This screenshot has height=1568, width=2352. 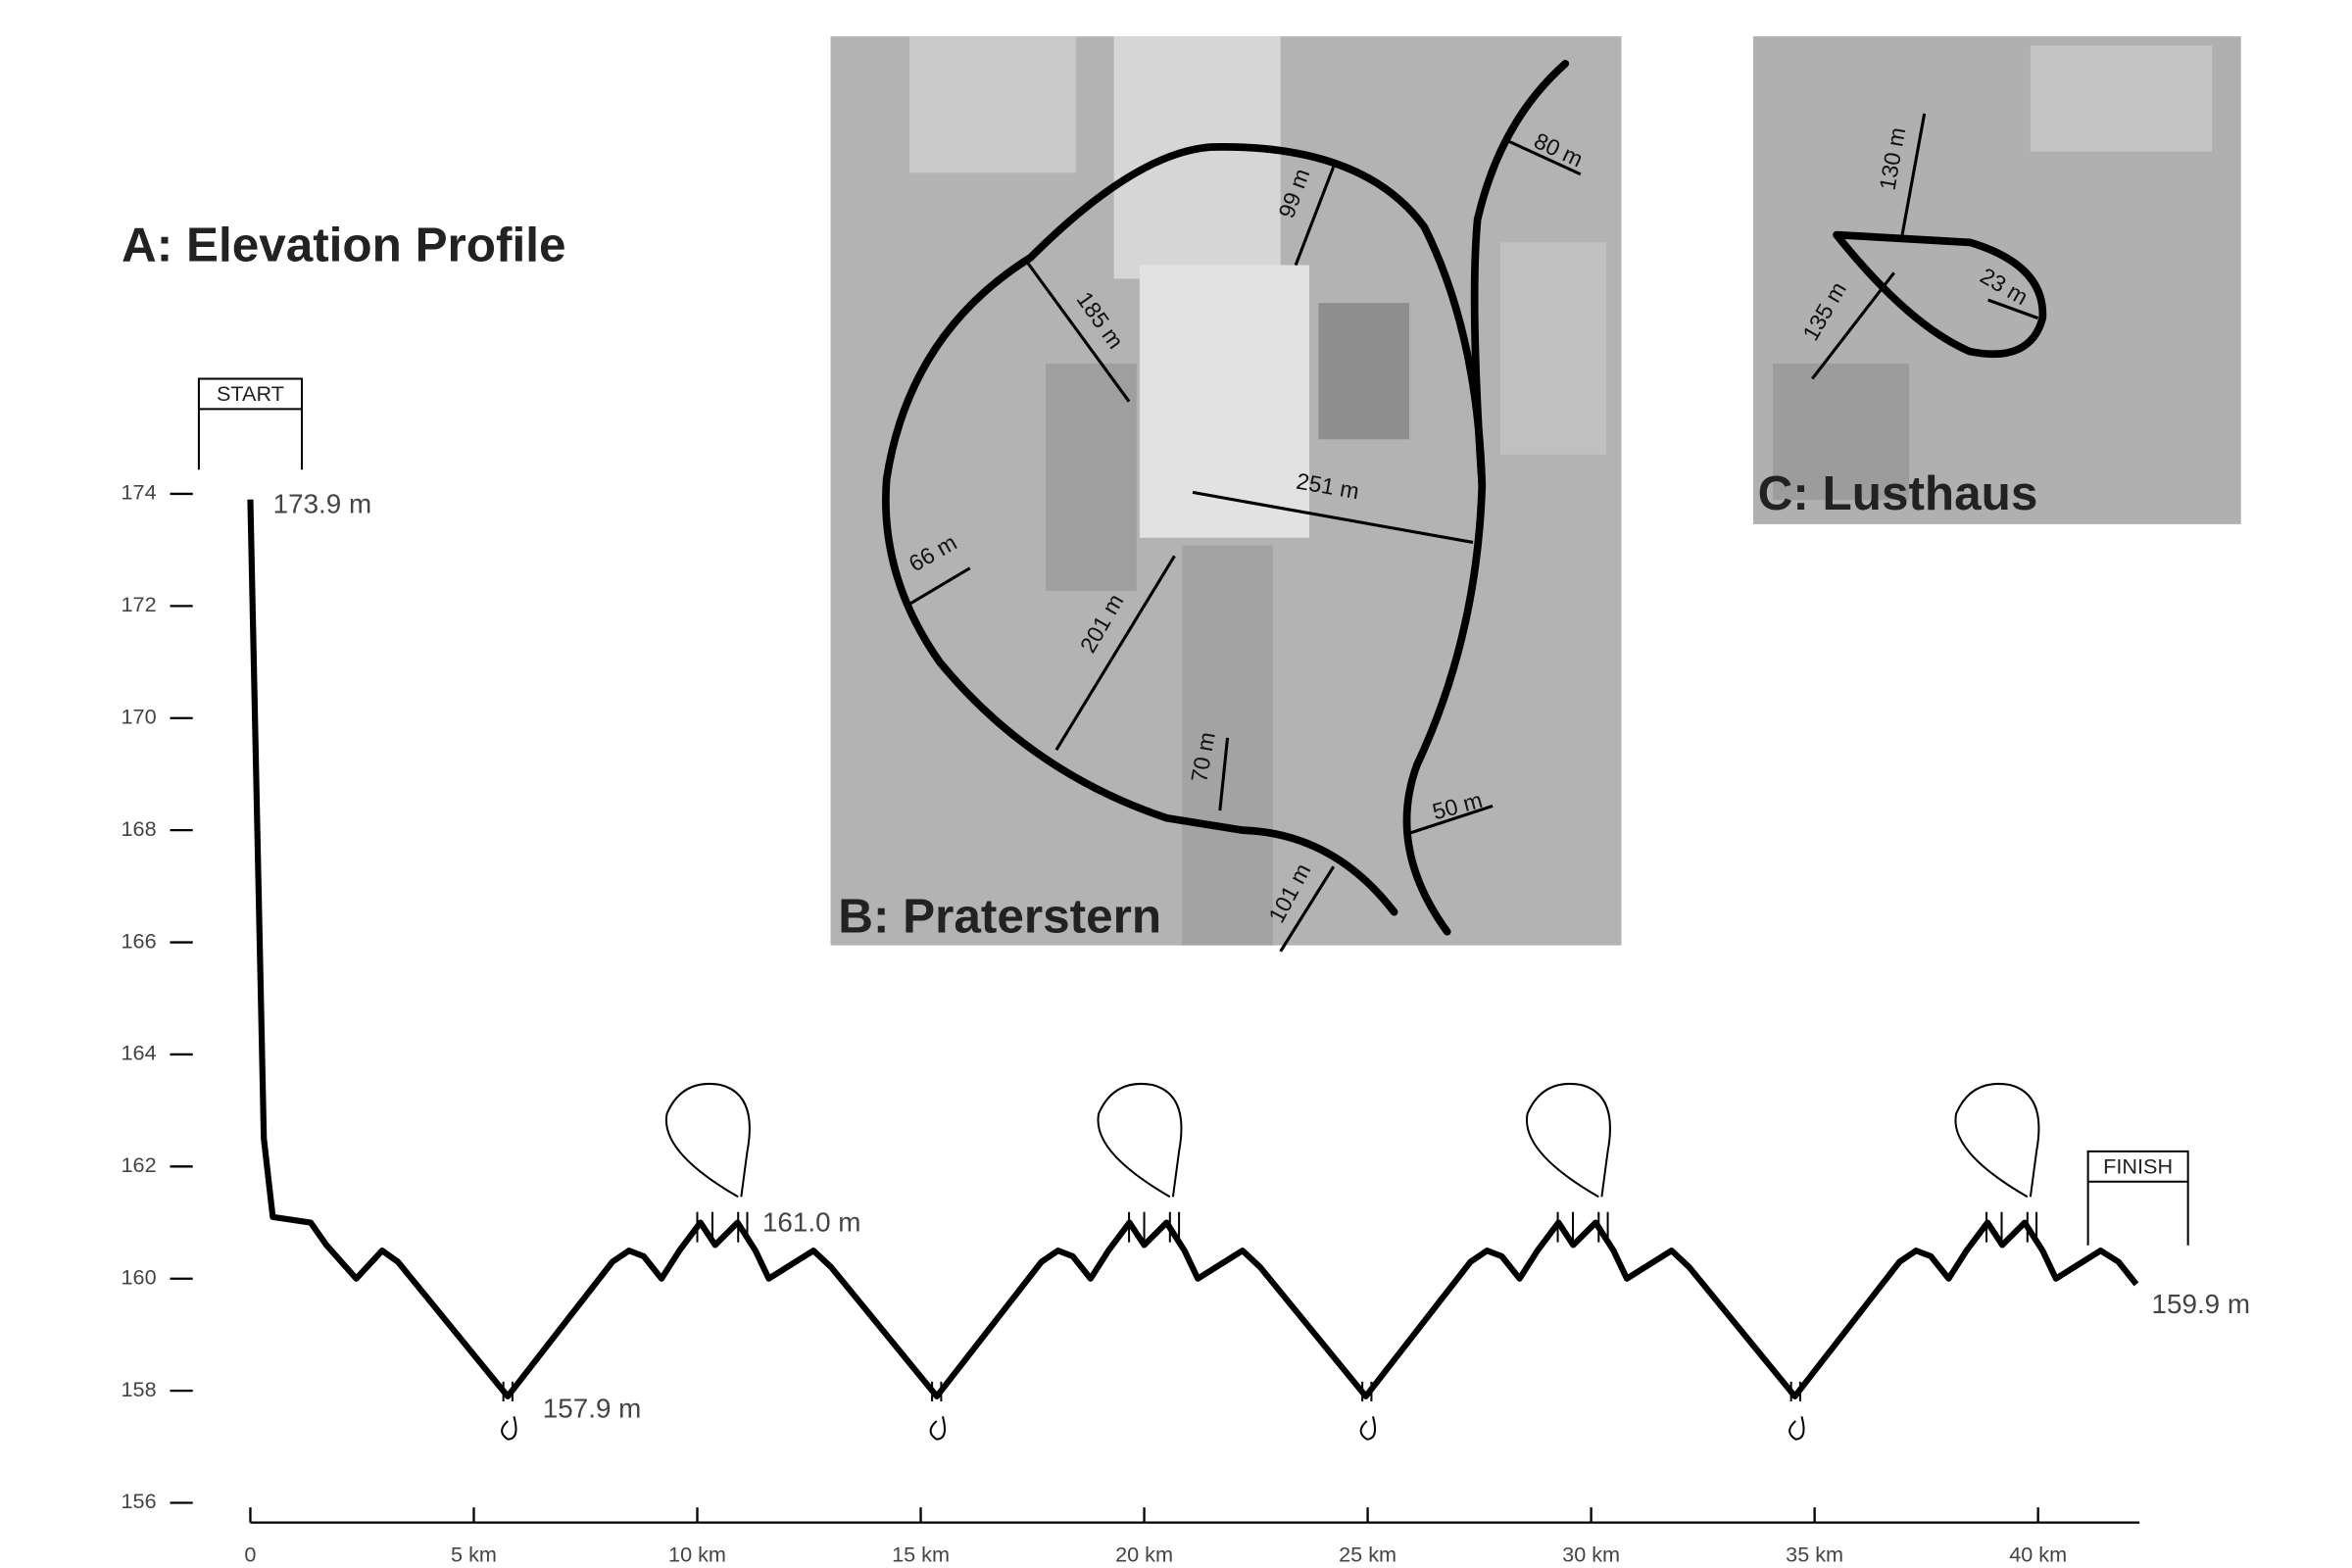 I want to click on y-tick-label: 158, so click(x=139, y=1389).